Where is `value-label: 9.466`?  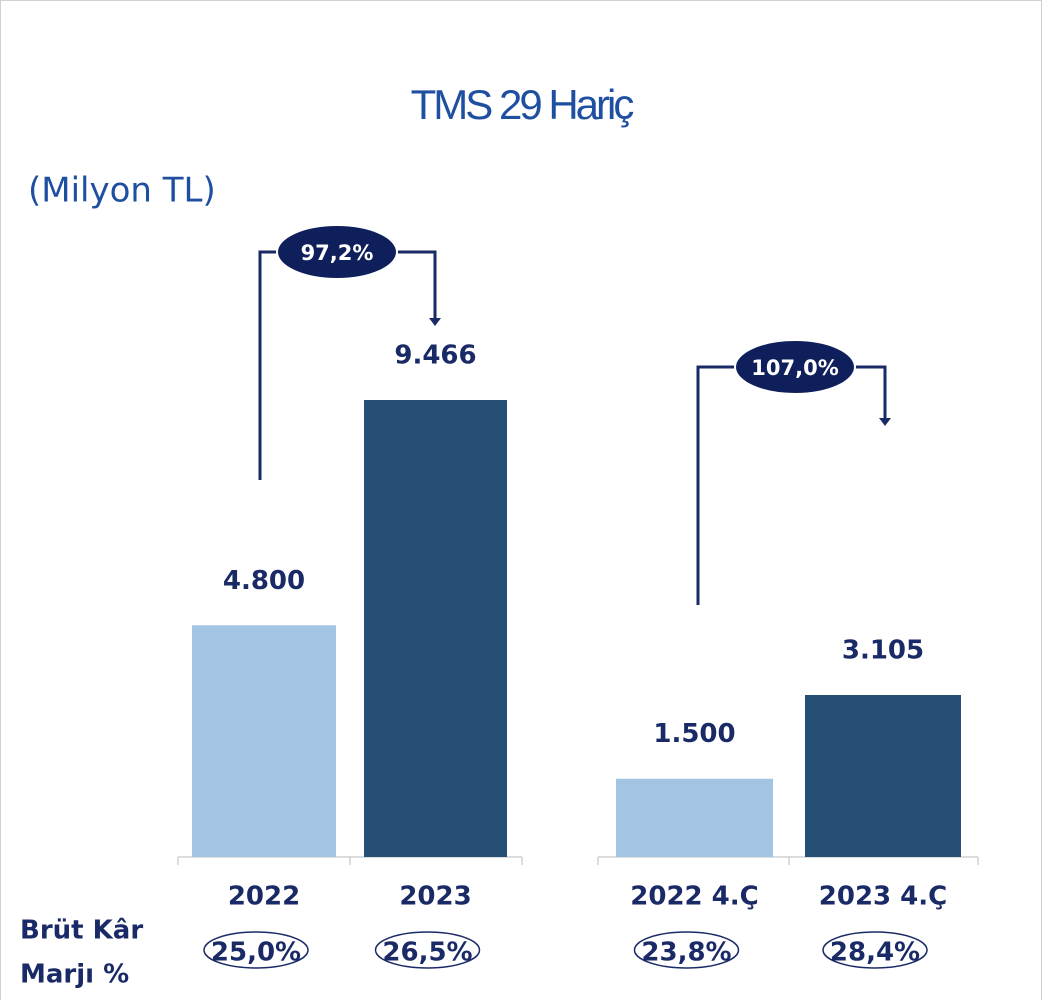 value-label: 9.466 is located at coordinates (435, 356).